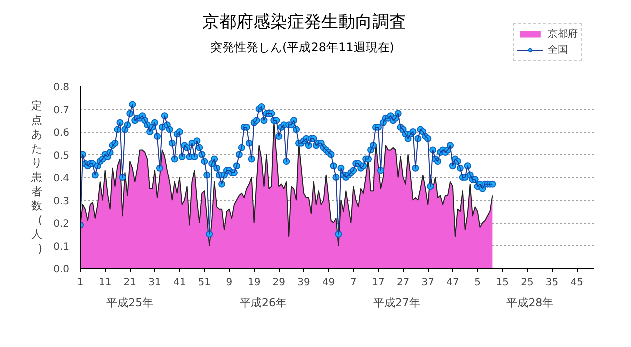 The width and height of the screenshot is (631, 347). I want to click on x-tick-label: 39, so click(304, 283).